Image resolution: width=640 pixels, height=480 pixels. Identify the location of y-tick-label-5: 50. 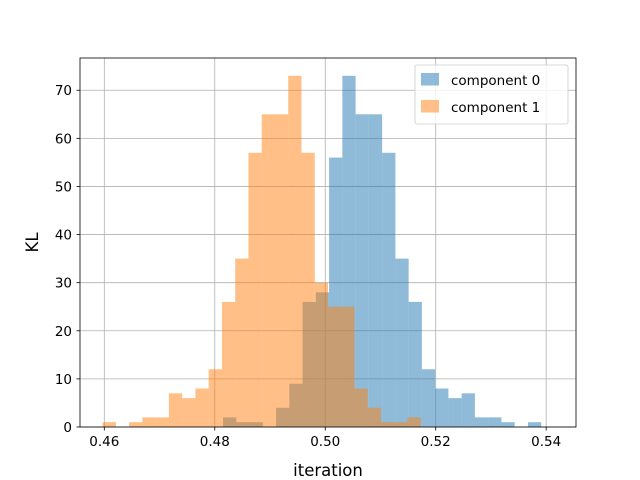
(63, 187).